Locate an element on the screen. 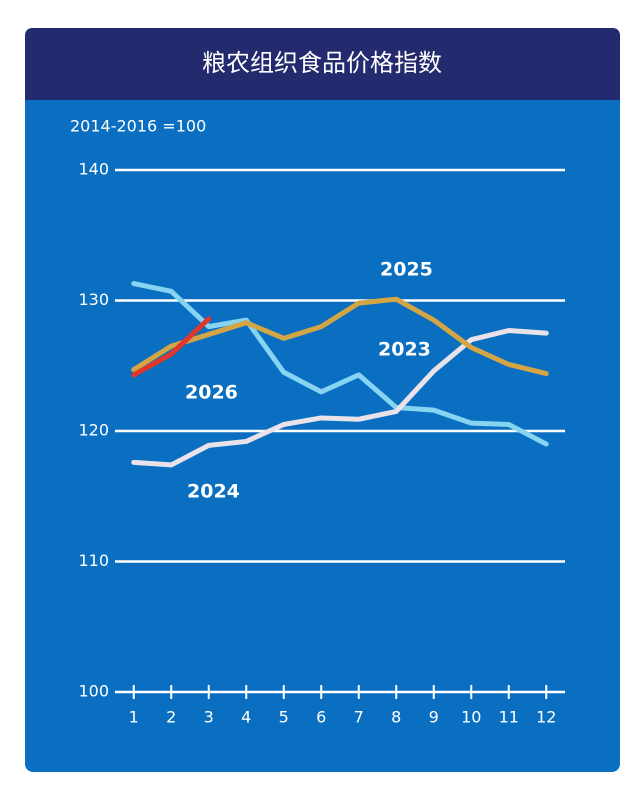  subtitle: 2014-2016 =100 is located at coordinates (138, 126).